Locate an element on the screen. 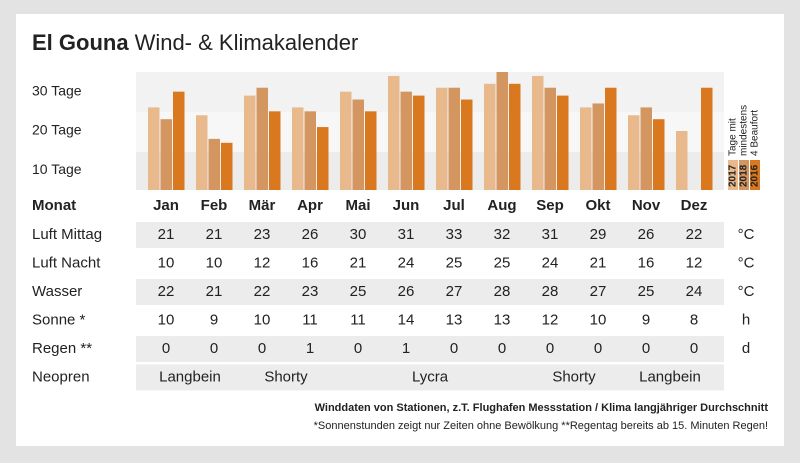  legend-label: 2018 is located at coordinates (744, 175).